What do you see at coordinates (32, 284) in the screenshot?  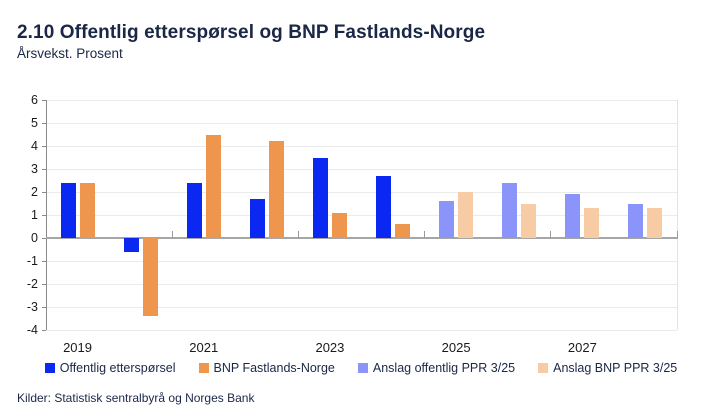 I see `y-axis-label: -2` at bounding box center [32, 284].